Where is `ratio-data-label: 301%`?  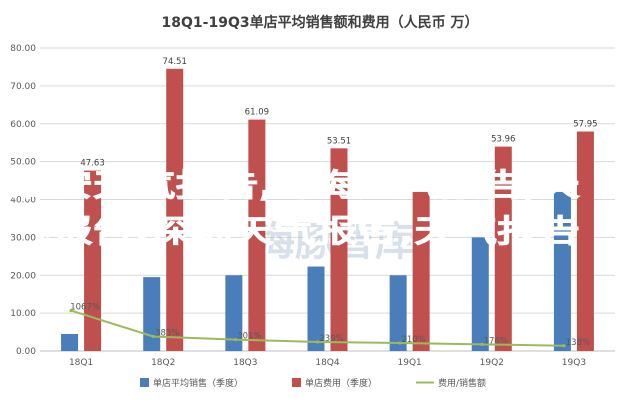 ratio-data-label: 301% is located at coordinates (249, 337).